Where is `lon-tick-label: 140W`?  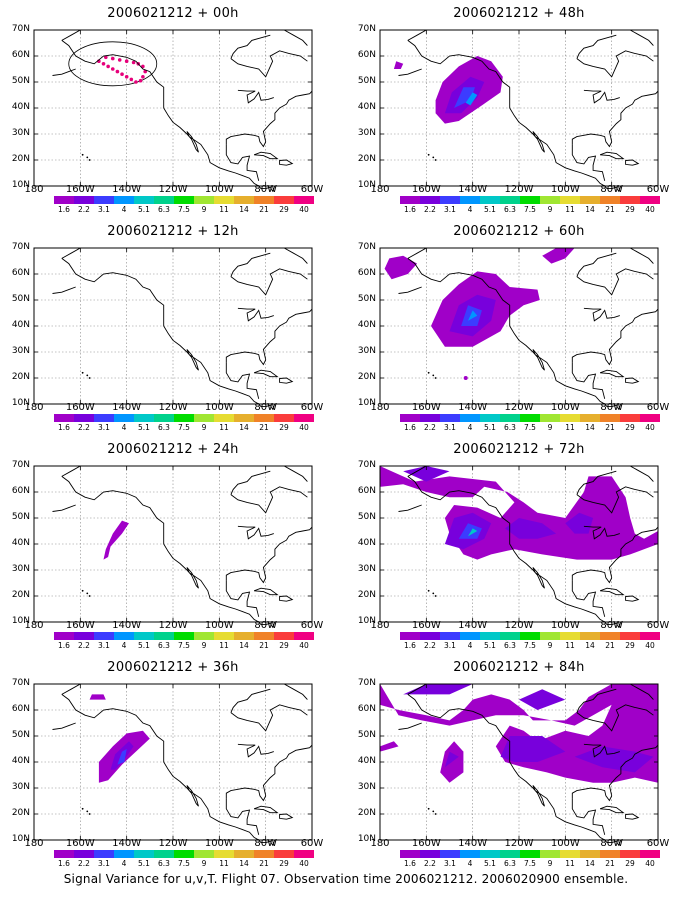 lon-tick-label: 140W is located at coordinates (473, 189).